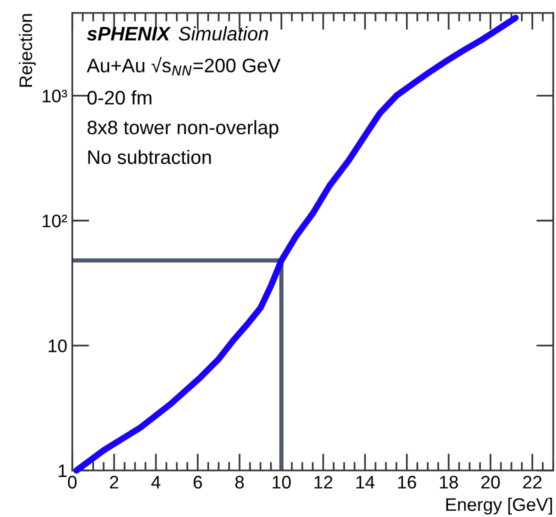  I want to click on annotation: Au+Au √s$_{NN}$=200 GeV, so click(183, 66).